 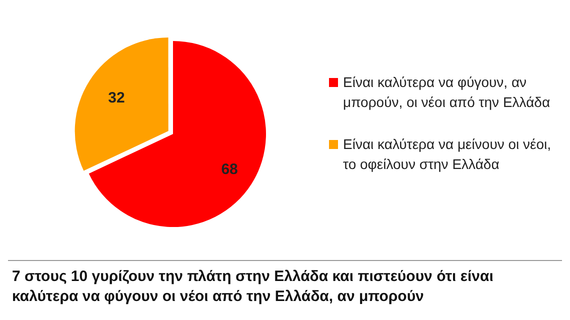 What do you see at coordinates (447, 92) in the screenshot?
I see `legend-label: Είναι καλύτερα να φύγουν, αν μπορούν, οι νέοι από την Ελλάδα` at bounding box center [447, 92].